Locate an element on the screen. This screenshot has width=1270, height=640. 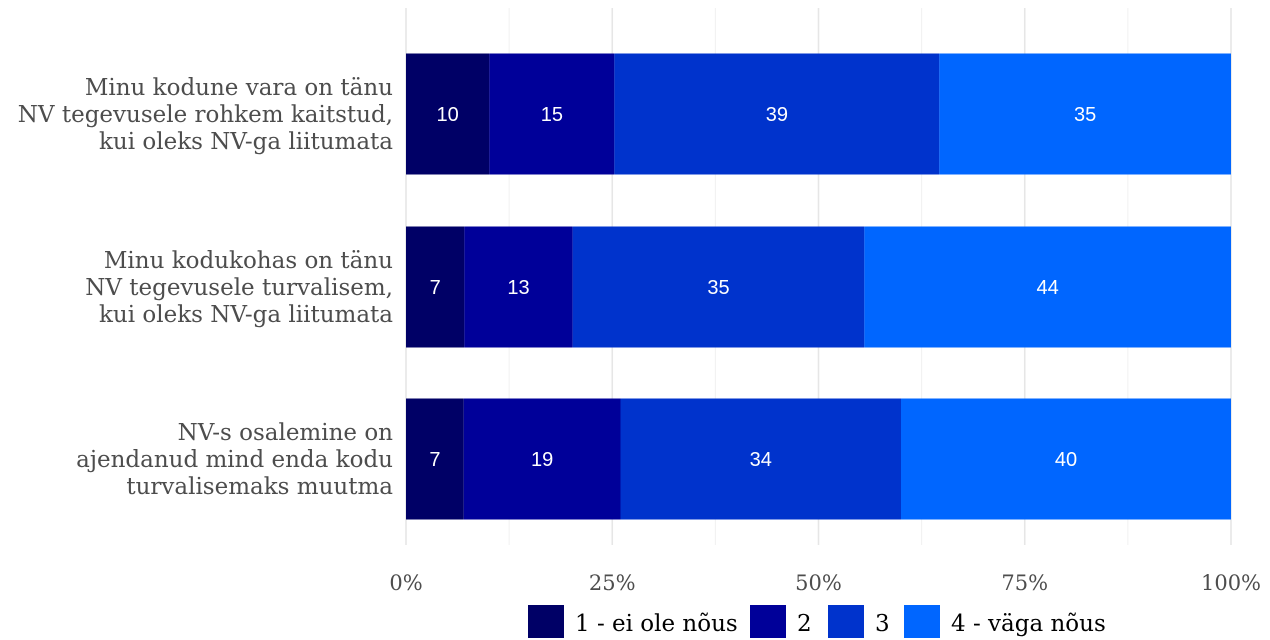
bar-value-label: 15 is located at coordinates (552, 115).